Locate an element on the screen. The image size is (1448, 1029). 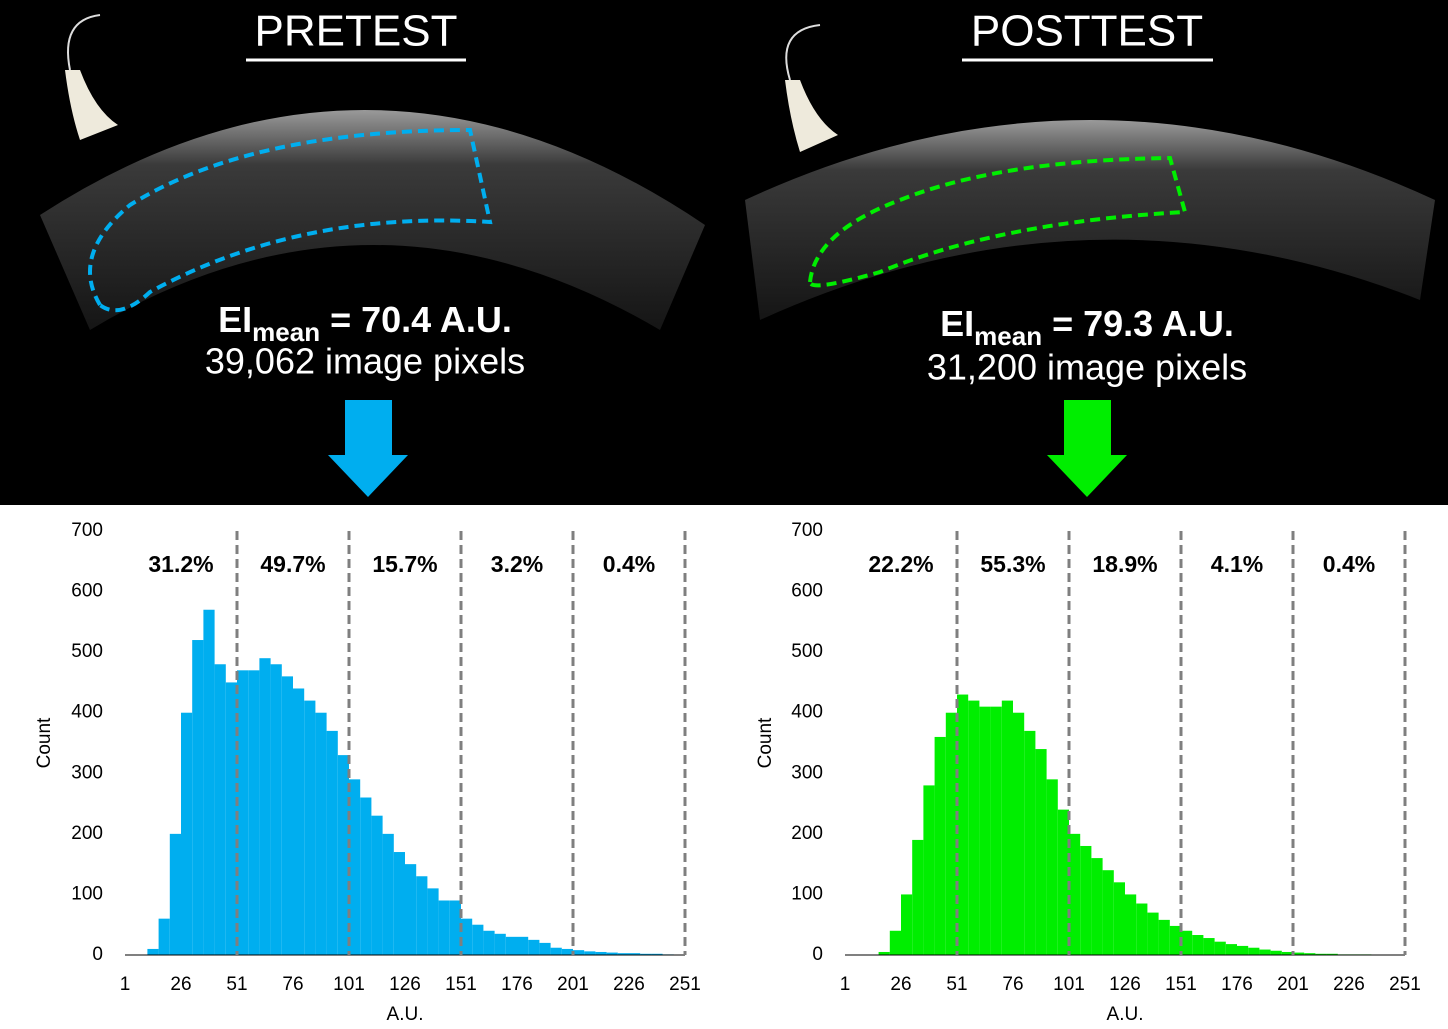
y-tick-label: 500 is located at coordinates (807, 651).